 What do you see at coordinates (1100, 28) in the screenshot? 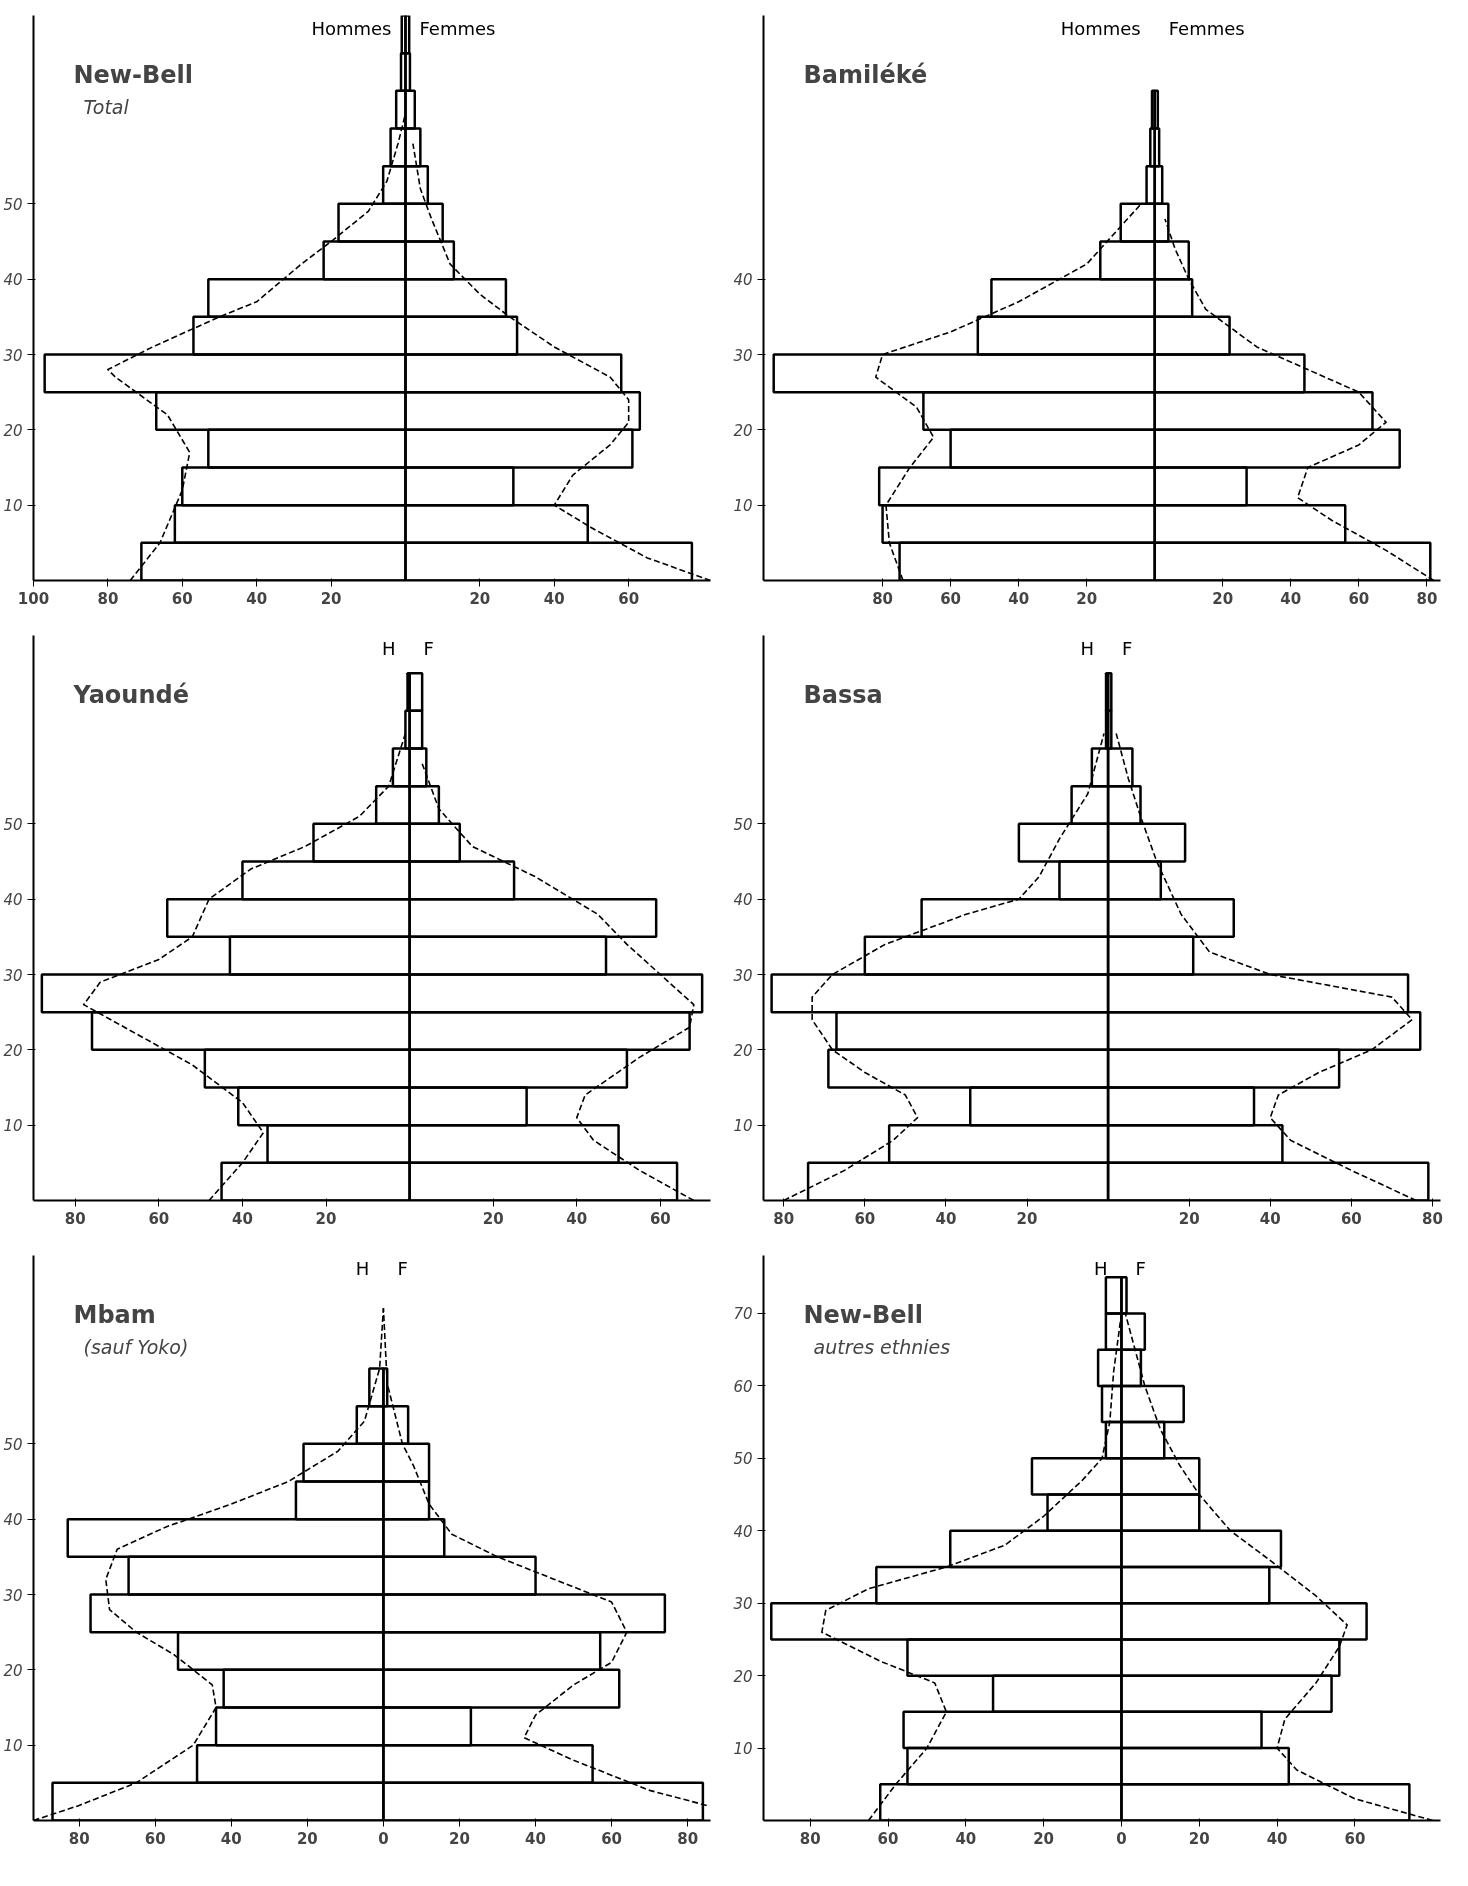
I see `text: Hommes` at bounding box center [1100, 28].